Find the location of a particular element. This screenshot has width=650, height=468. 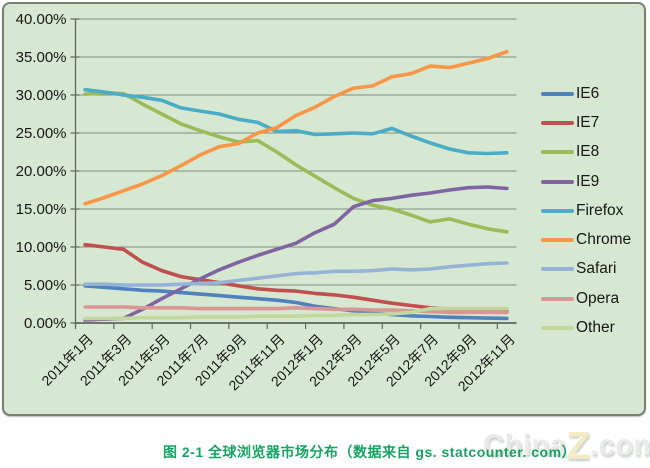

chinaz-watermark: ChinaZ.com is located at coordinates (566, 446).